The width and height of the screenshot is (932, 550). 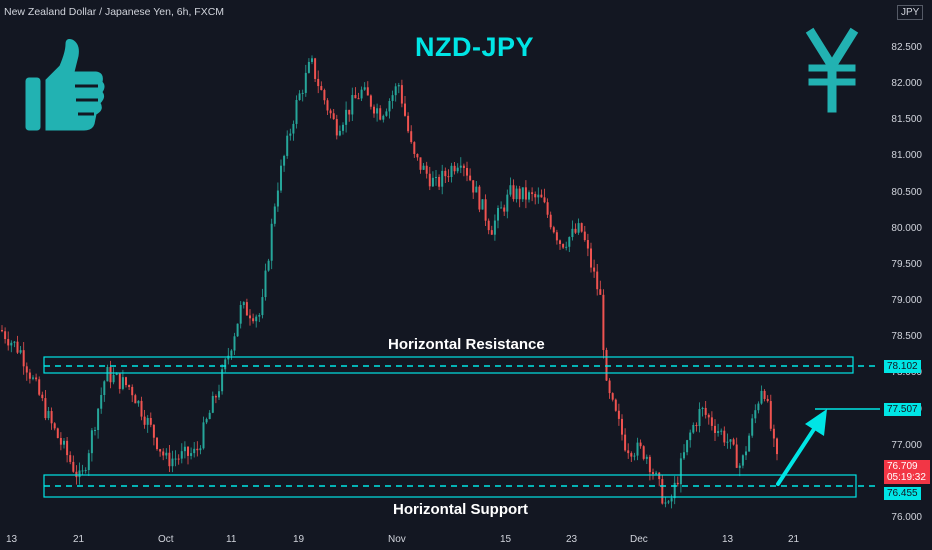 What do you see at coordinates (906, 477) in the screenshot?
I see `bar-countdown: 05:19:32` at bounding box center [906, 477].